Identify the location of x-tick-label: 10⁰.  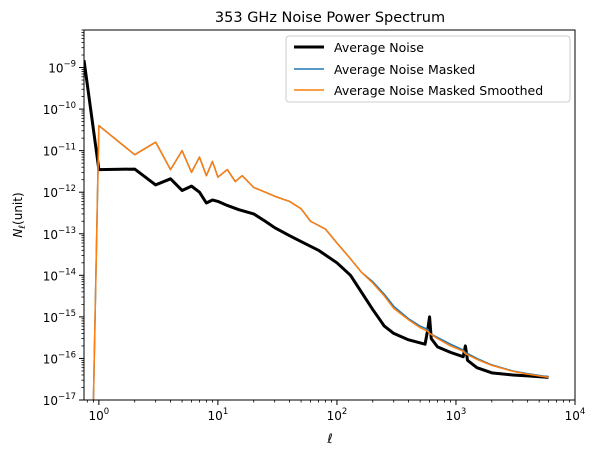
(99, 415).